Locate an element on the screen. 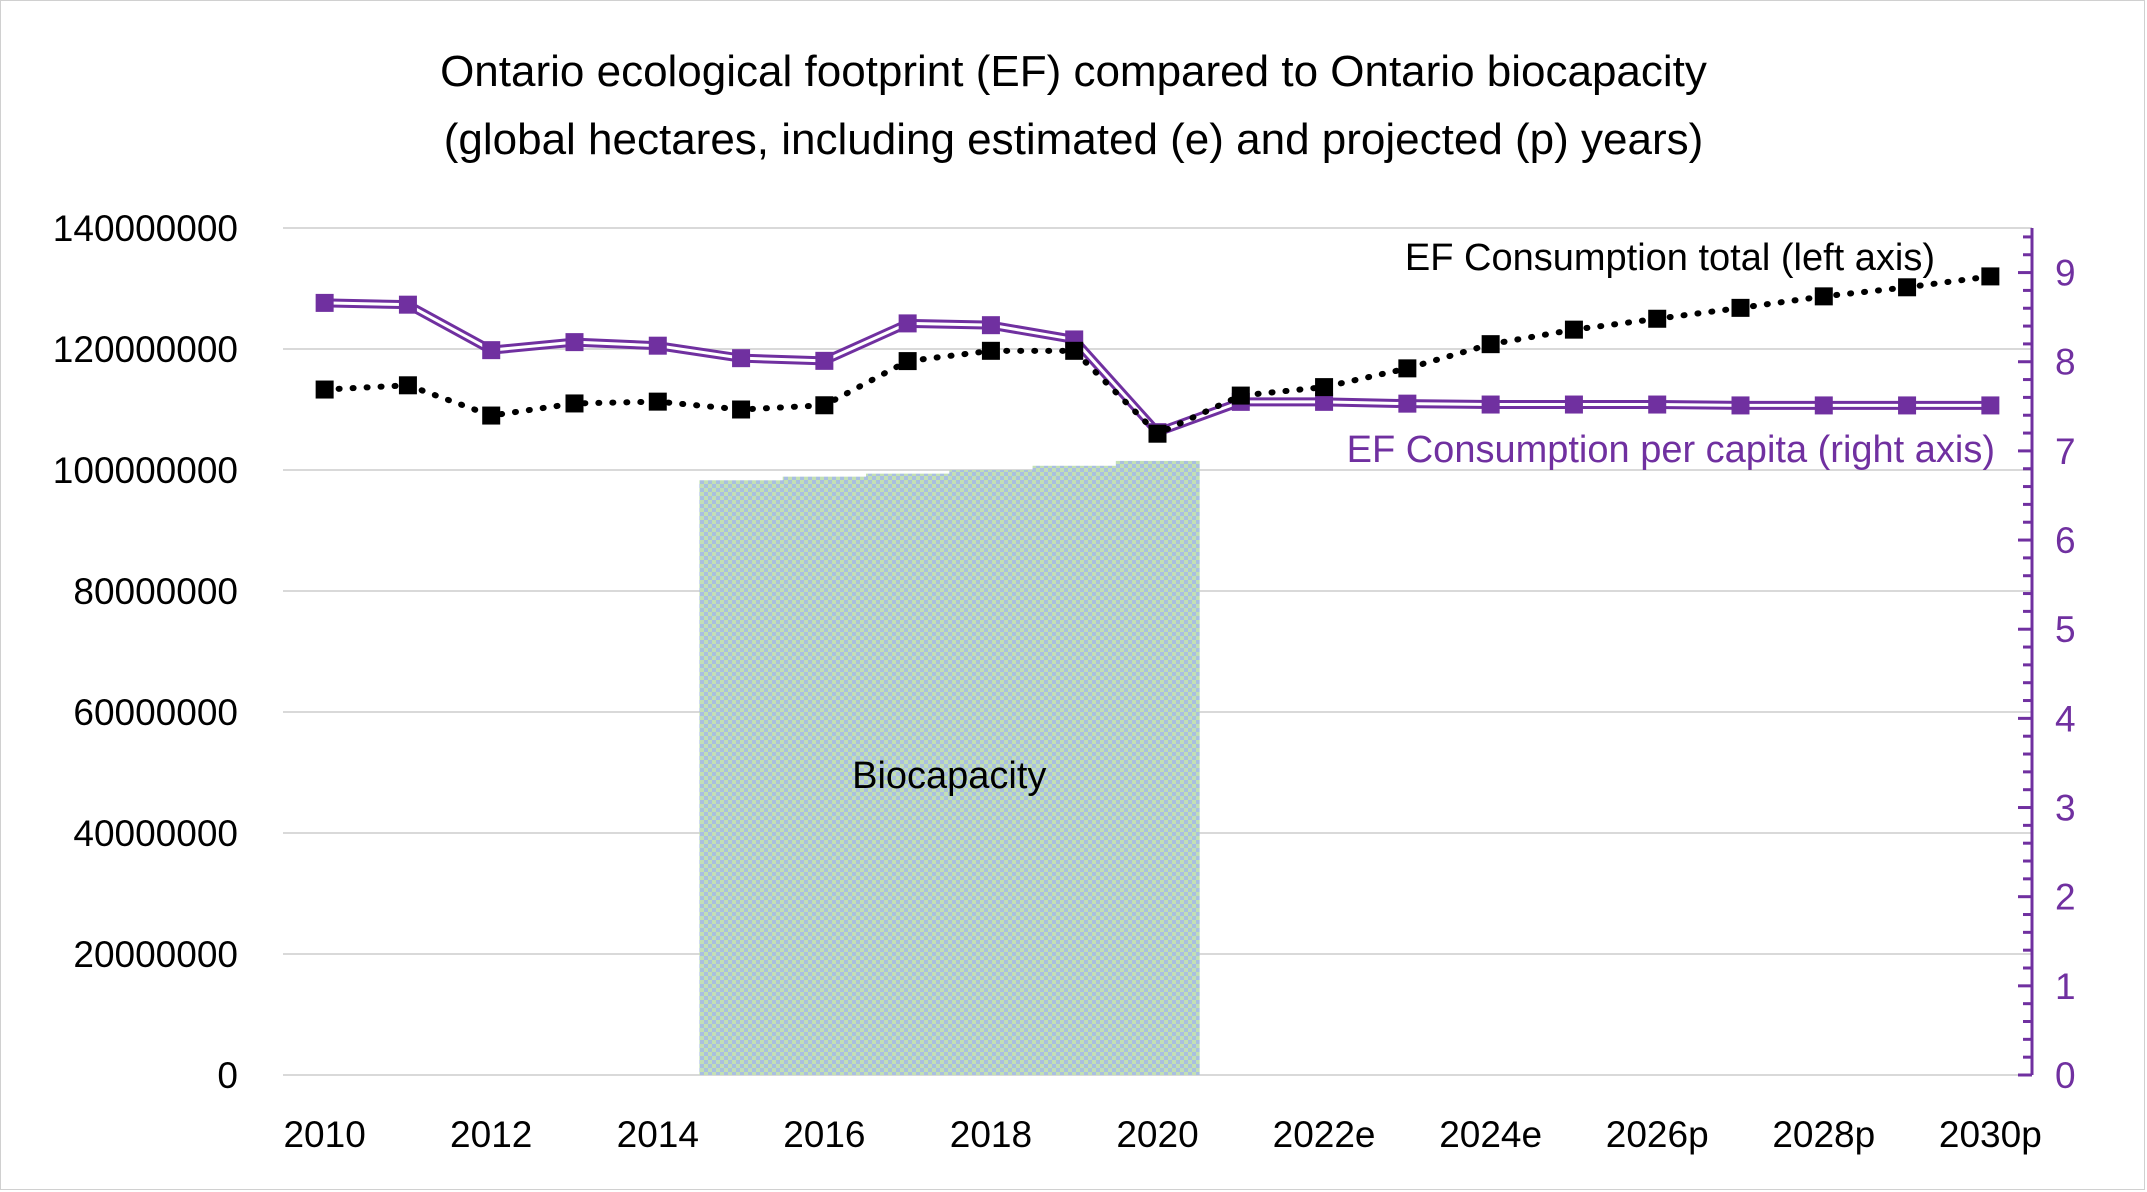  x-tick-label: 2016 is located at coordinates (824, 1134).